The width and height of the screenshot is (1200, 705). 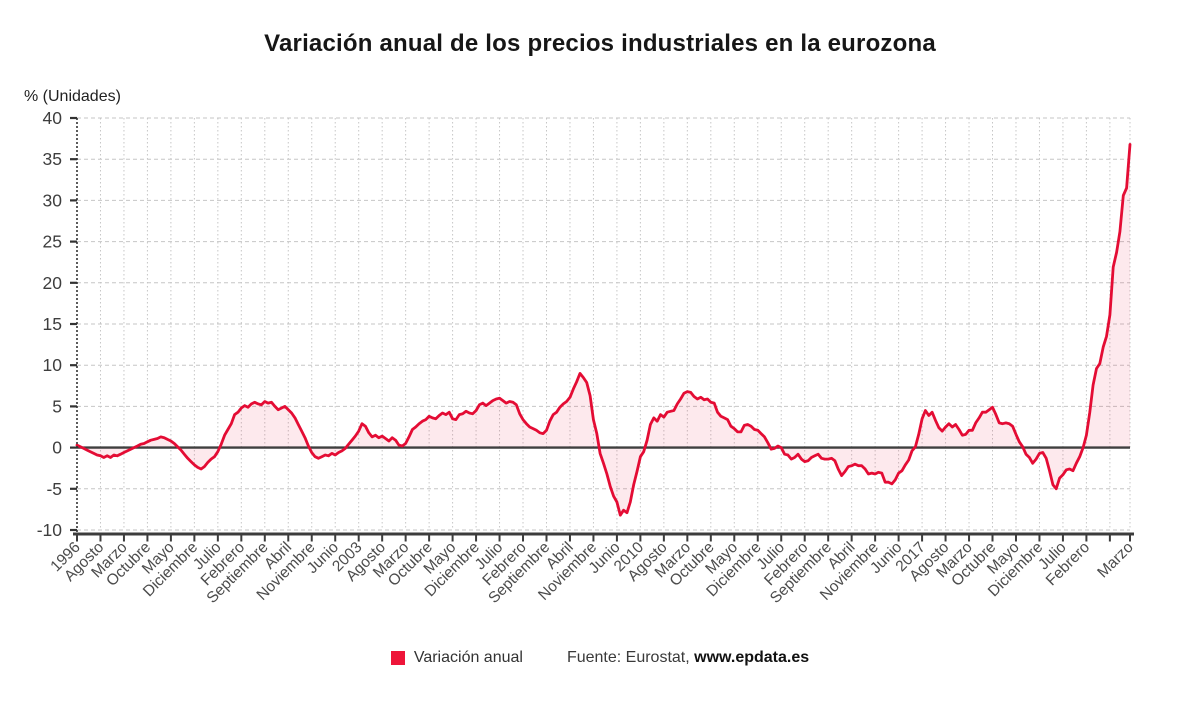 What do you see at coordinates (468, 657) in the screenshot?
I see `legend-label: Variación anual` at bounding box center [468, 657].